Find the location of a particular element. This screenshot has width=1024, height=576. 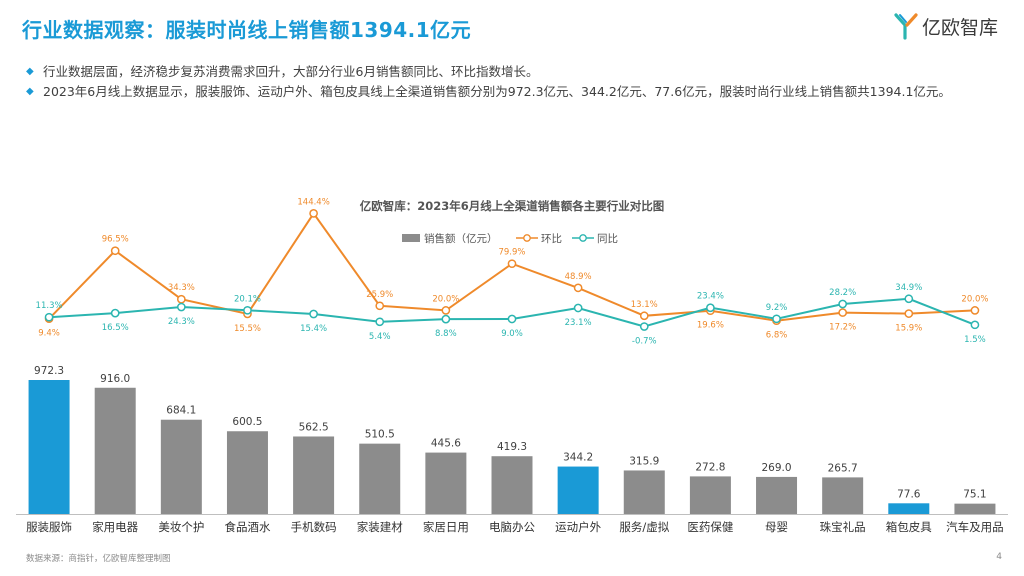

mom-data-label: 34.3% is located at coordinates (181, 288).